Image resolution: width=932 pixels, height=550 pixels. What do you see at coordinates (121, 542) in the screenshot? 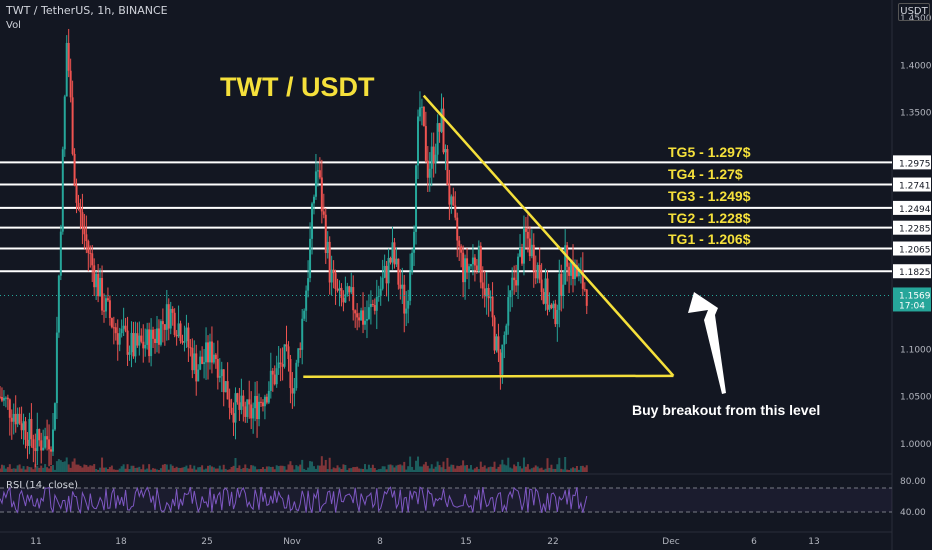
I see `x-tick-label: 18` at bounding box center [121, 542].